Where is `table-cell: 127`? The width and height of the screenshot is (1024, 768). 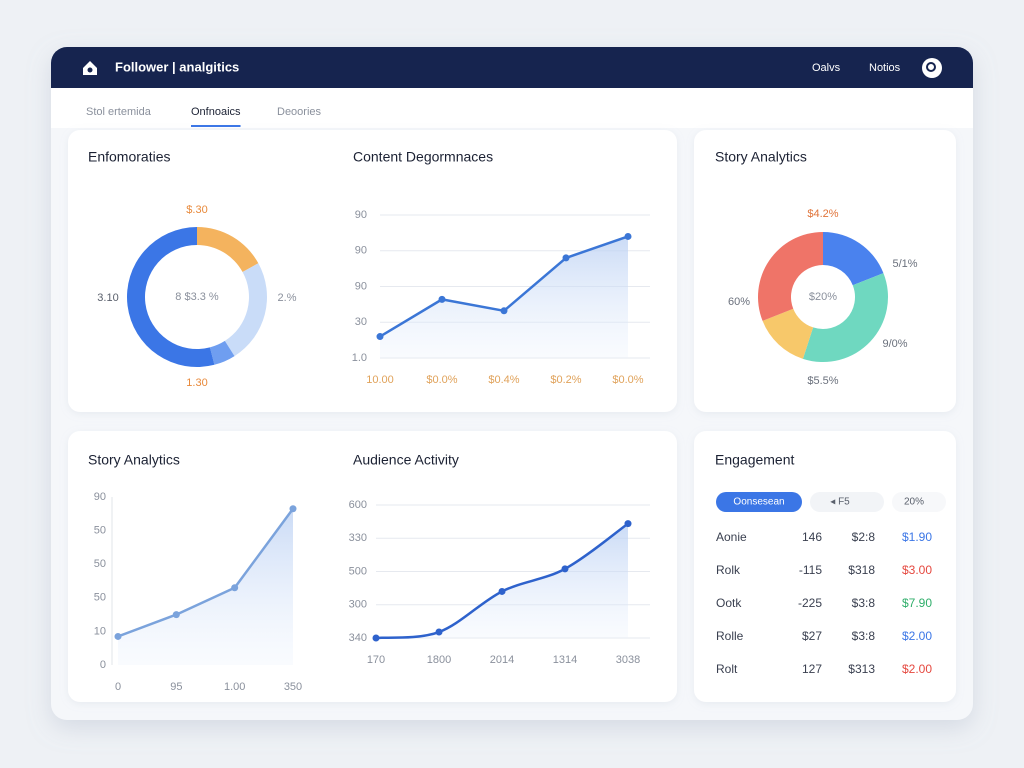 table-cell: 127 is located at coordinates (812, 669).